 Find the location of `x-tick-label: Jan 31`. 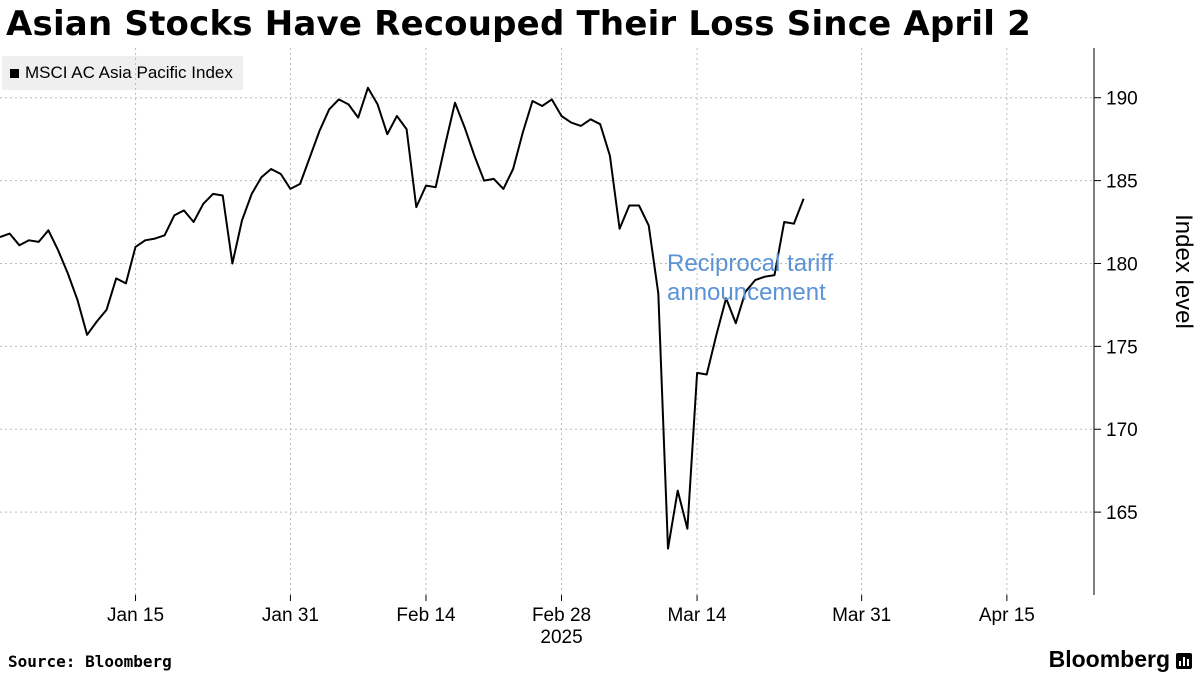

x-tick-label: Jan 31 is located at coordinates (290, 615).